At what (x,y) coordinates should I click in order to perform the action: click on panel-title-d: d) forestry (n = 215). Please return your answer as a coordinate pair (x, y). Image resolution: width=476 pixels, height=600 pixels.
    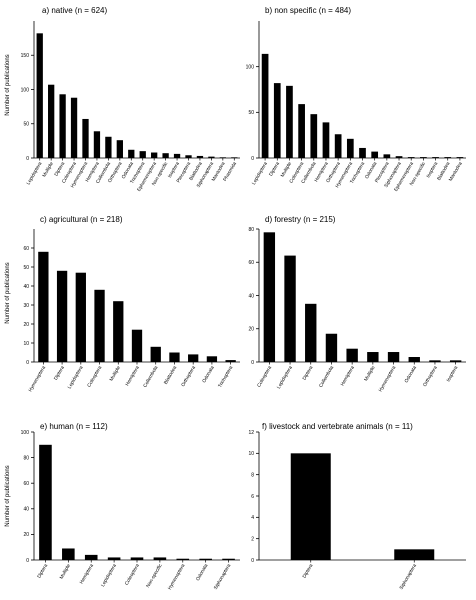
    Looking at the image, I should click on (300, 219).